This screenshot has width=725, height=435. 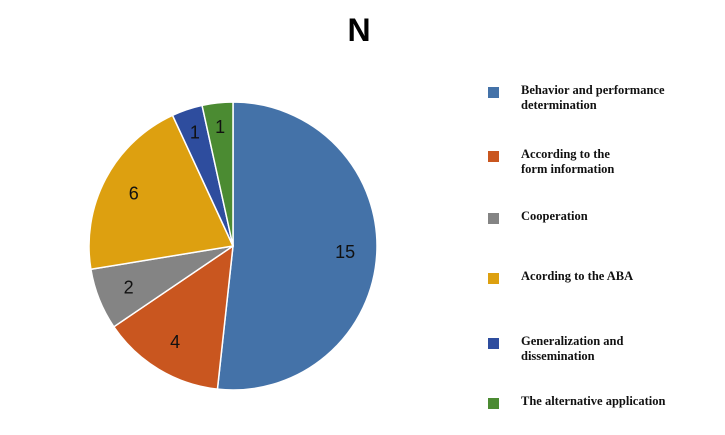 I want to click on legend-label: form information, so click(x=567, y=169).